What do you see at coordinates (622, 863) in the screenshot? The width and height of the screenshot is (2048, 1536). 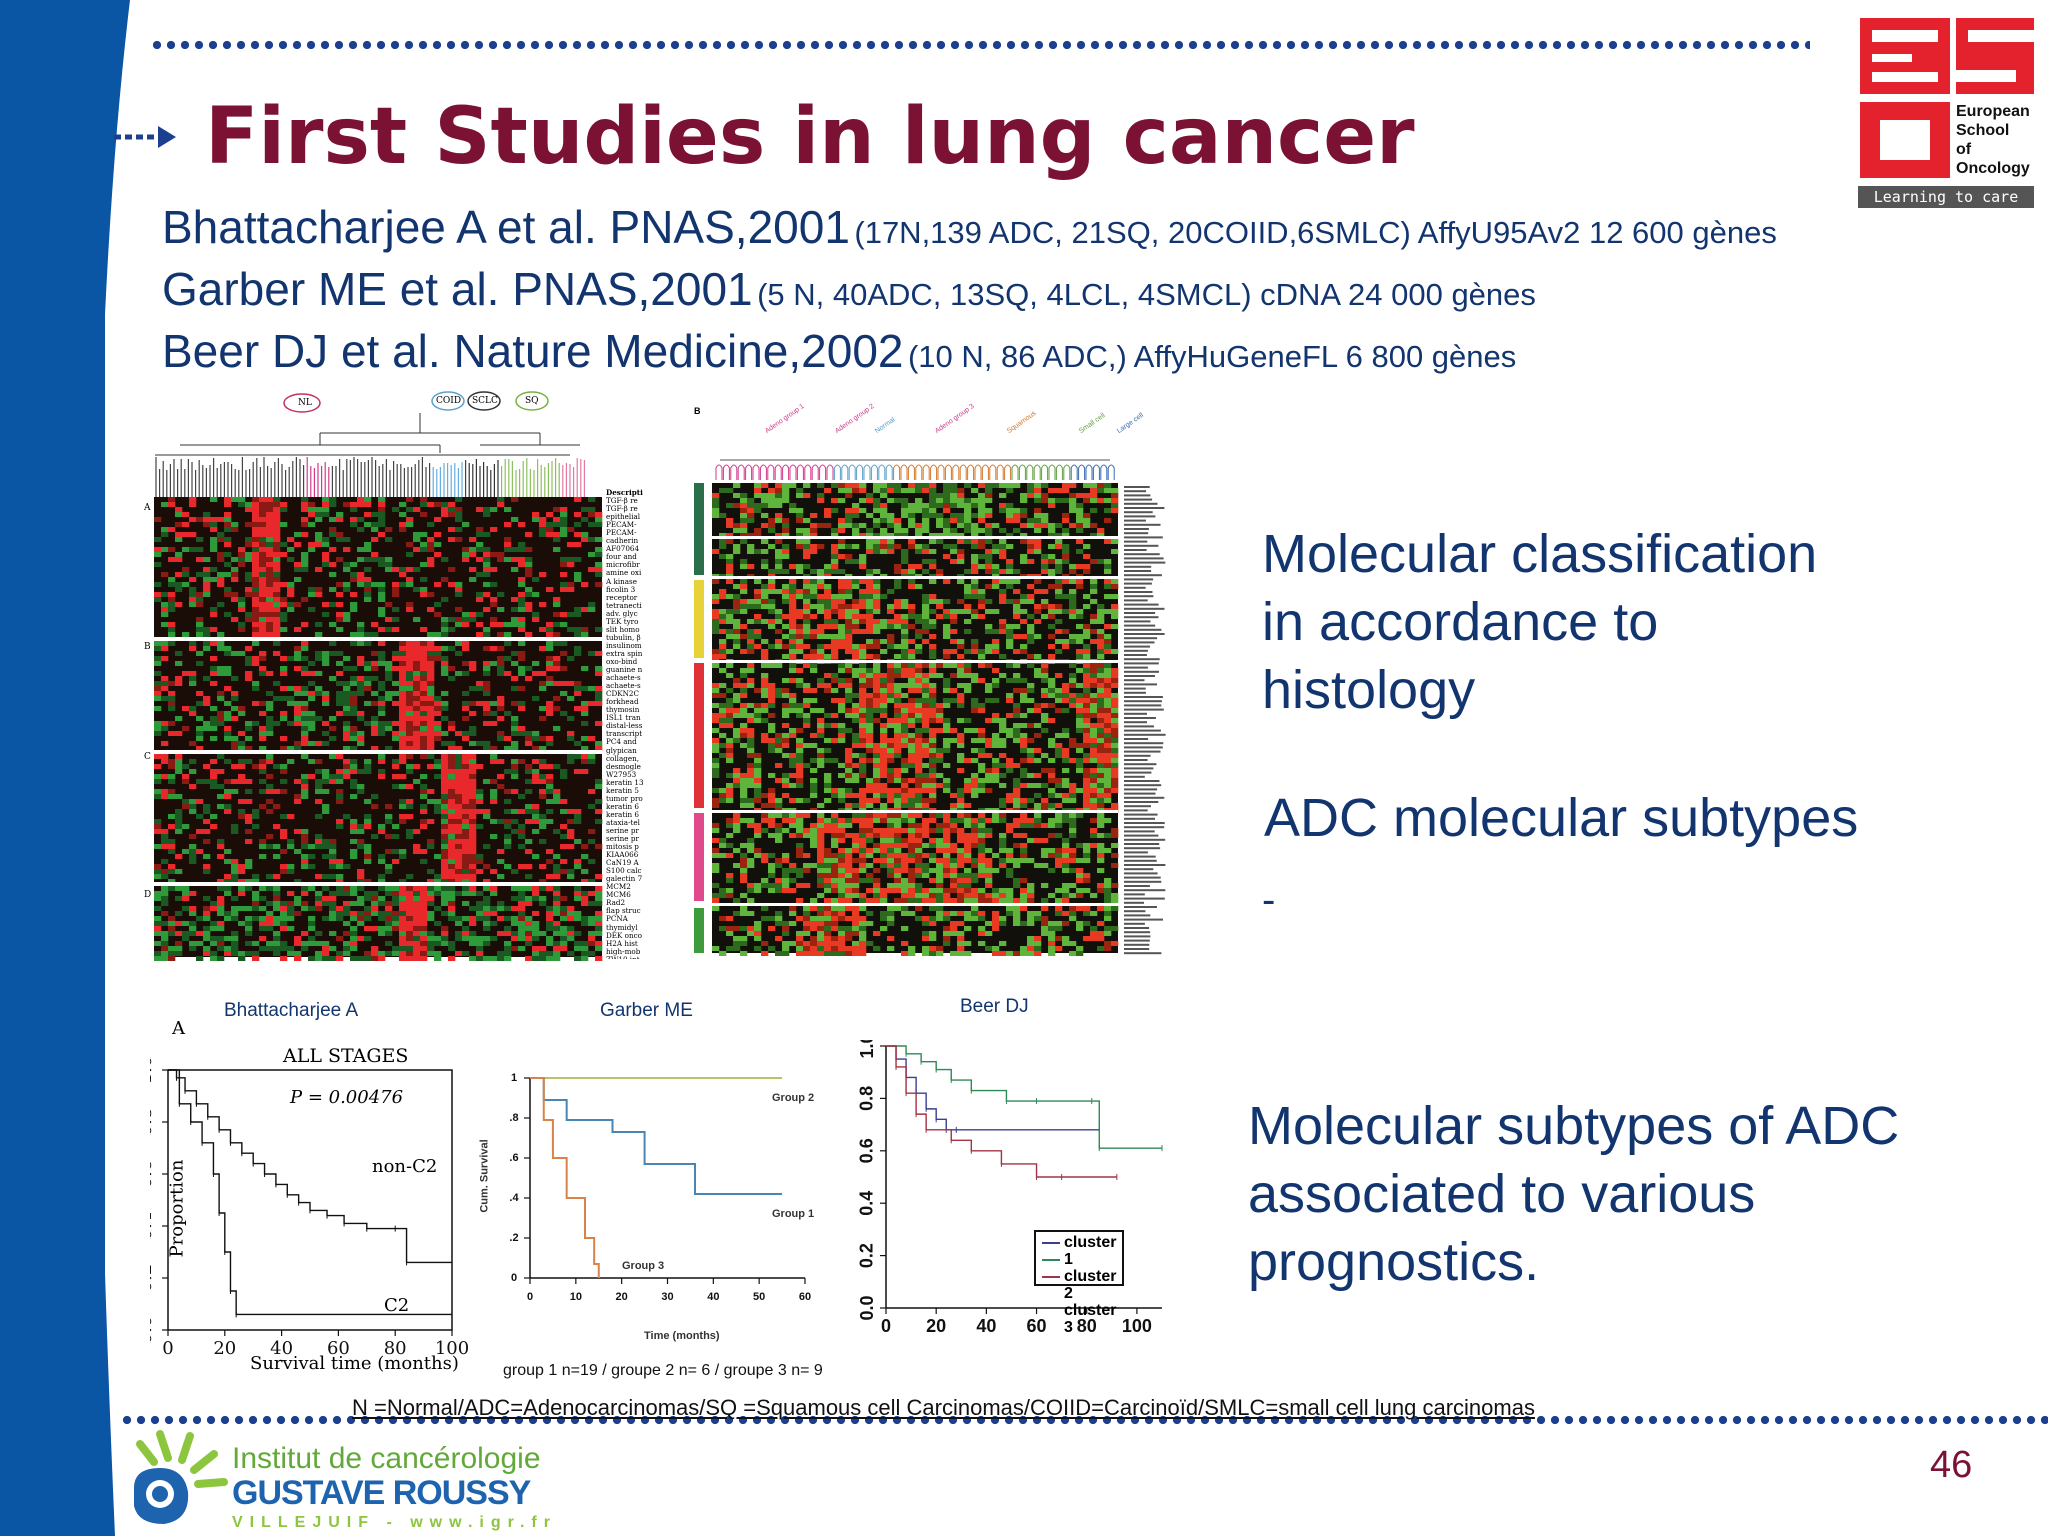 I see `descriptor-item: CaN19 A` at bounding box center [622, 863].